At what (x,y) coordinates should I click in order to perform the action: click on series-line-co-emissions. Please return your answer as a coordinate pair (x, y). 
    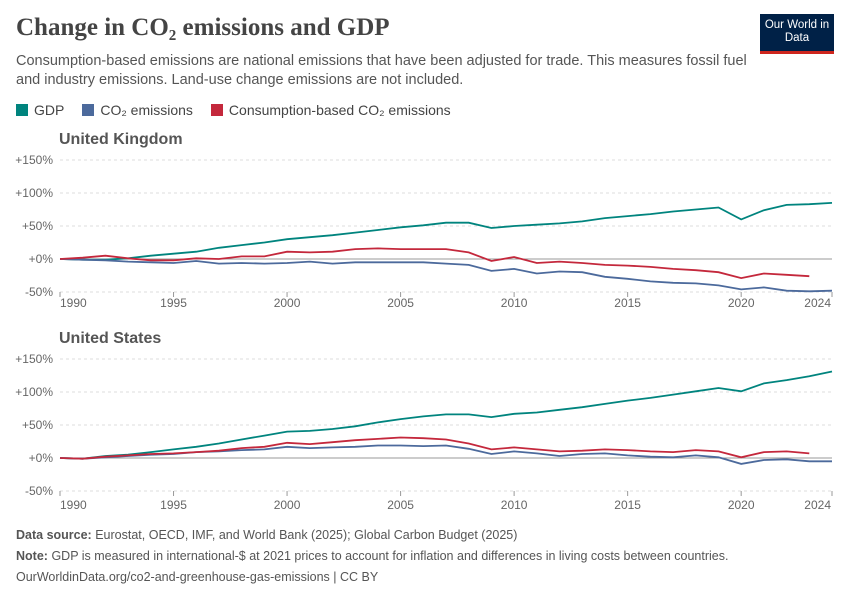
    Looking at the image, I should click on (446, 275).